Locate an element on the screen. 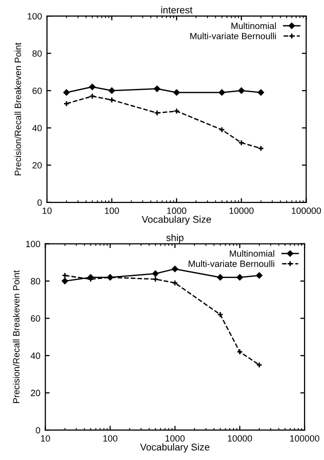 This screenshot has height=460, width=324. chart-title: interest is located at coordinates (176, 10).